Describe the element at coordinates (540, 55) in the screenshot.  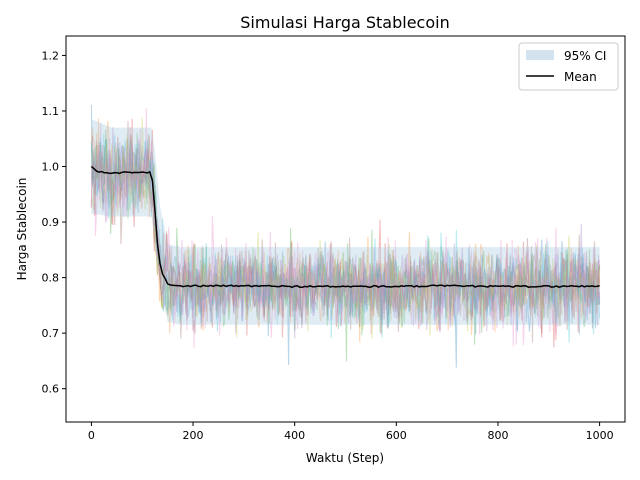
I see `legend-ci-swatch` at that location.